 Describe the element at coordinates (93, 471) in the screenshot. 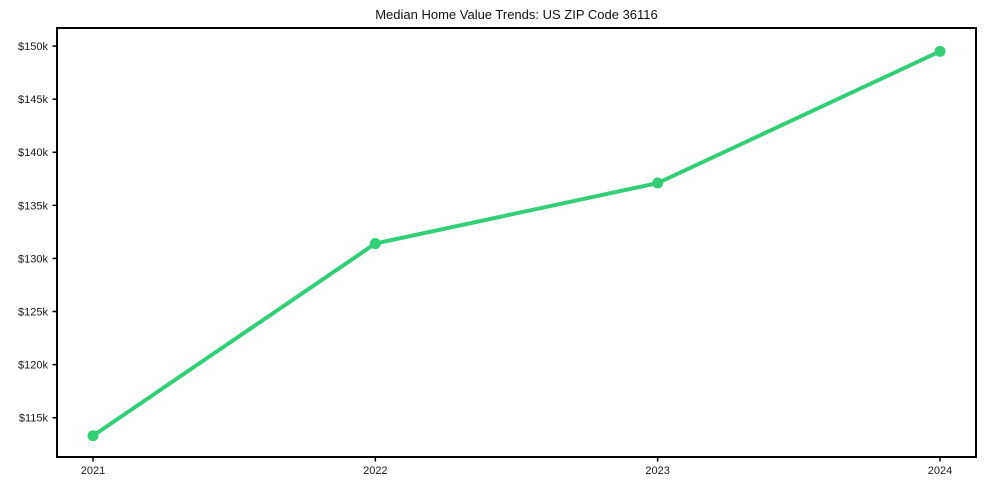

I see `x-axis-tick-label: 2021` at that location.